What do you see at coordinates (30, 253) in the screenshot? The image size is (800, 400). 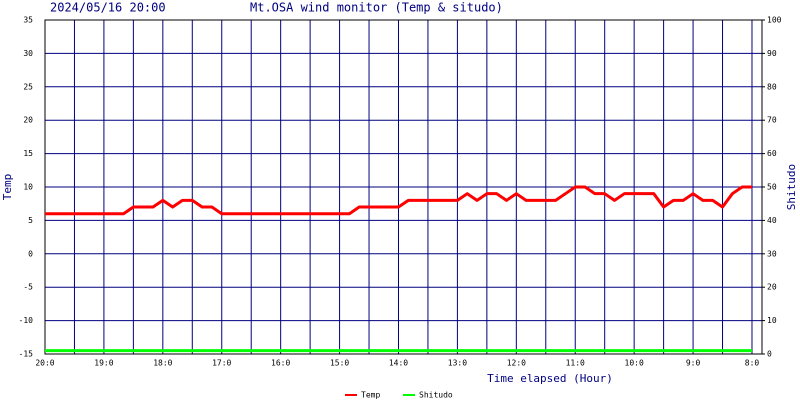 I see `y-tick-label: 0` at bounding box center [30, 253].